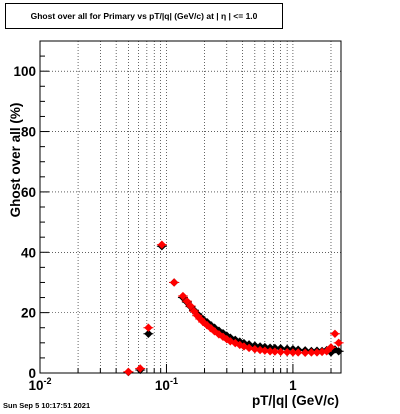  I want to click on x-tick-label: 1, so click(293, 385).